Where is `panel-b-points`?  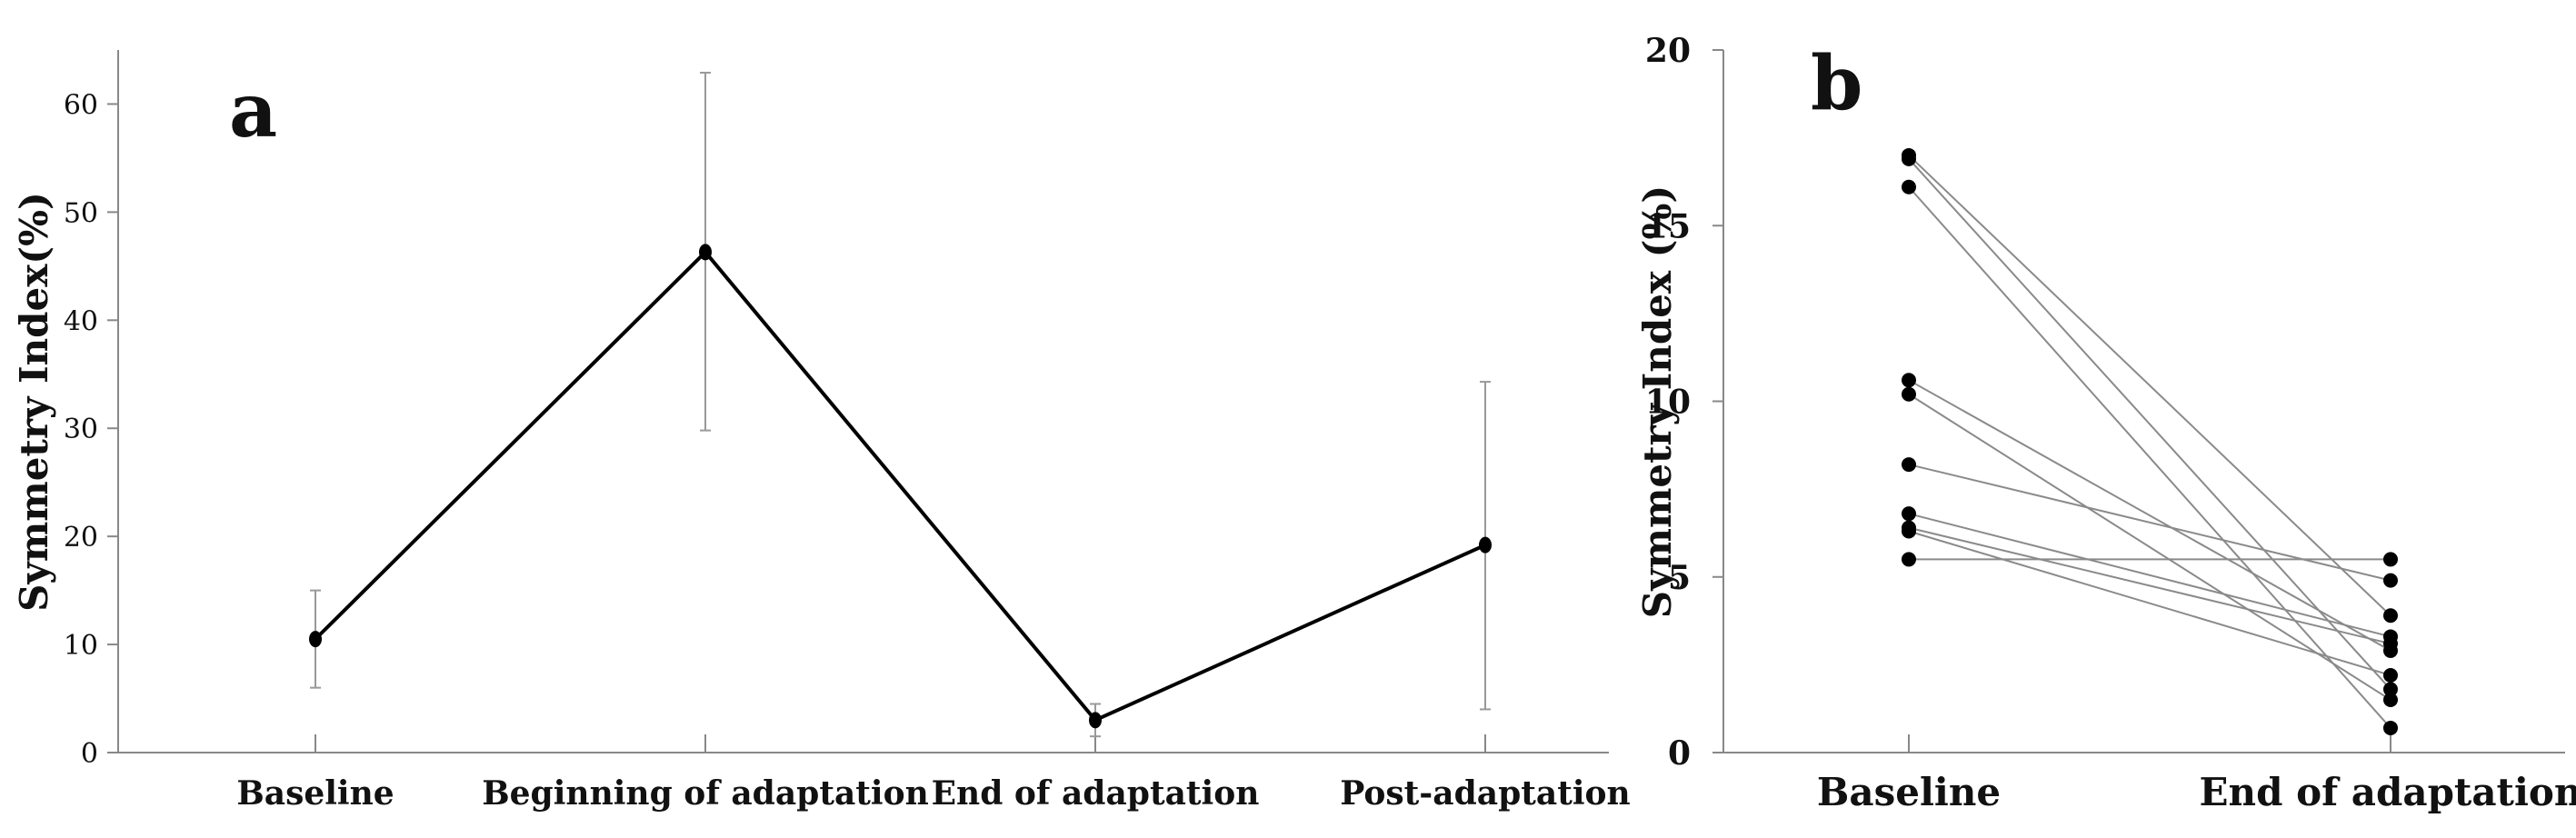 panel-b-points is located at coordinates (2150, 441).